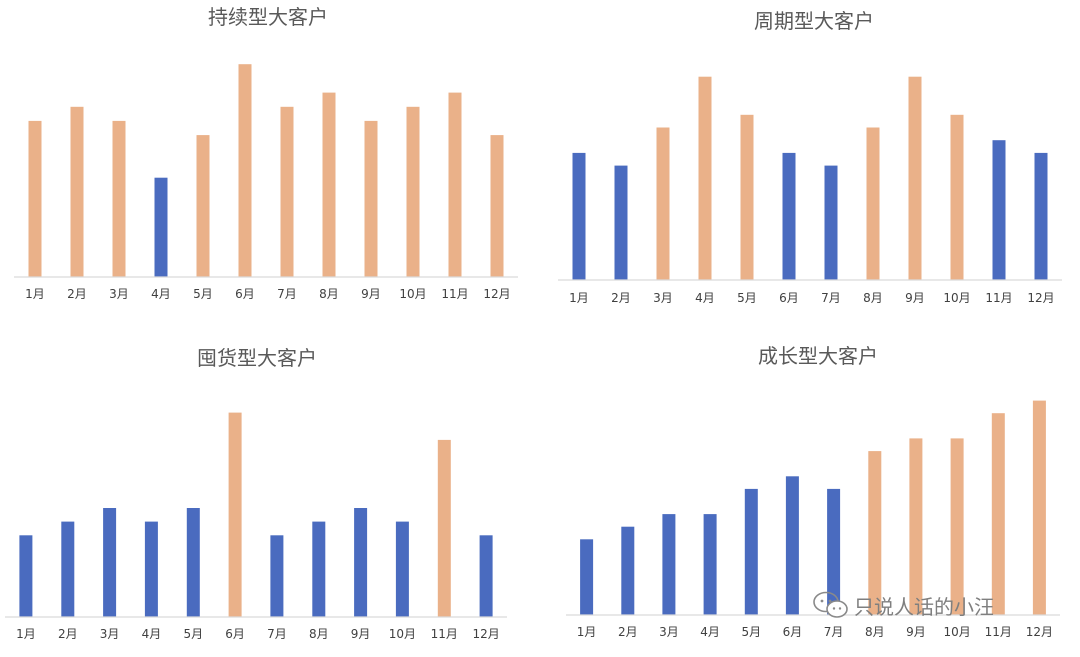 This screenshot has width=1080, height=657. Describe the element at coordinates (268, 17) in the screenshot. I see `chart-title: 持续型大客户` at that location.